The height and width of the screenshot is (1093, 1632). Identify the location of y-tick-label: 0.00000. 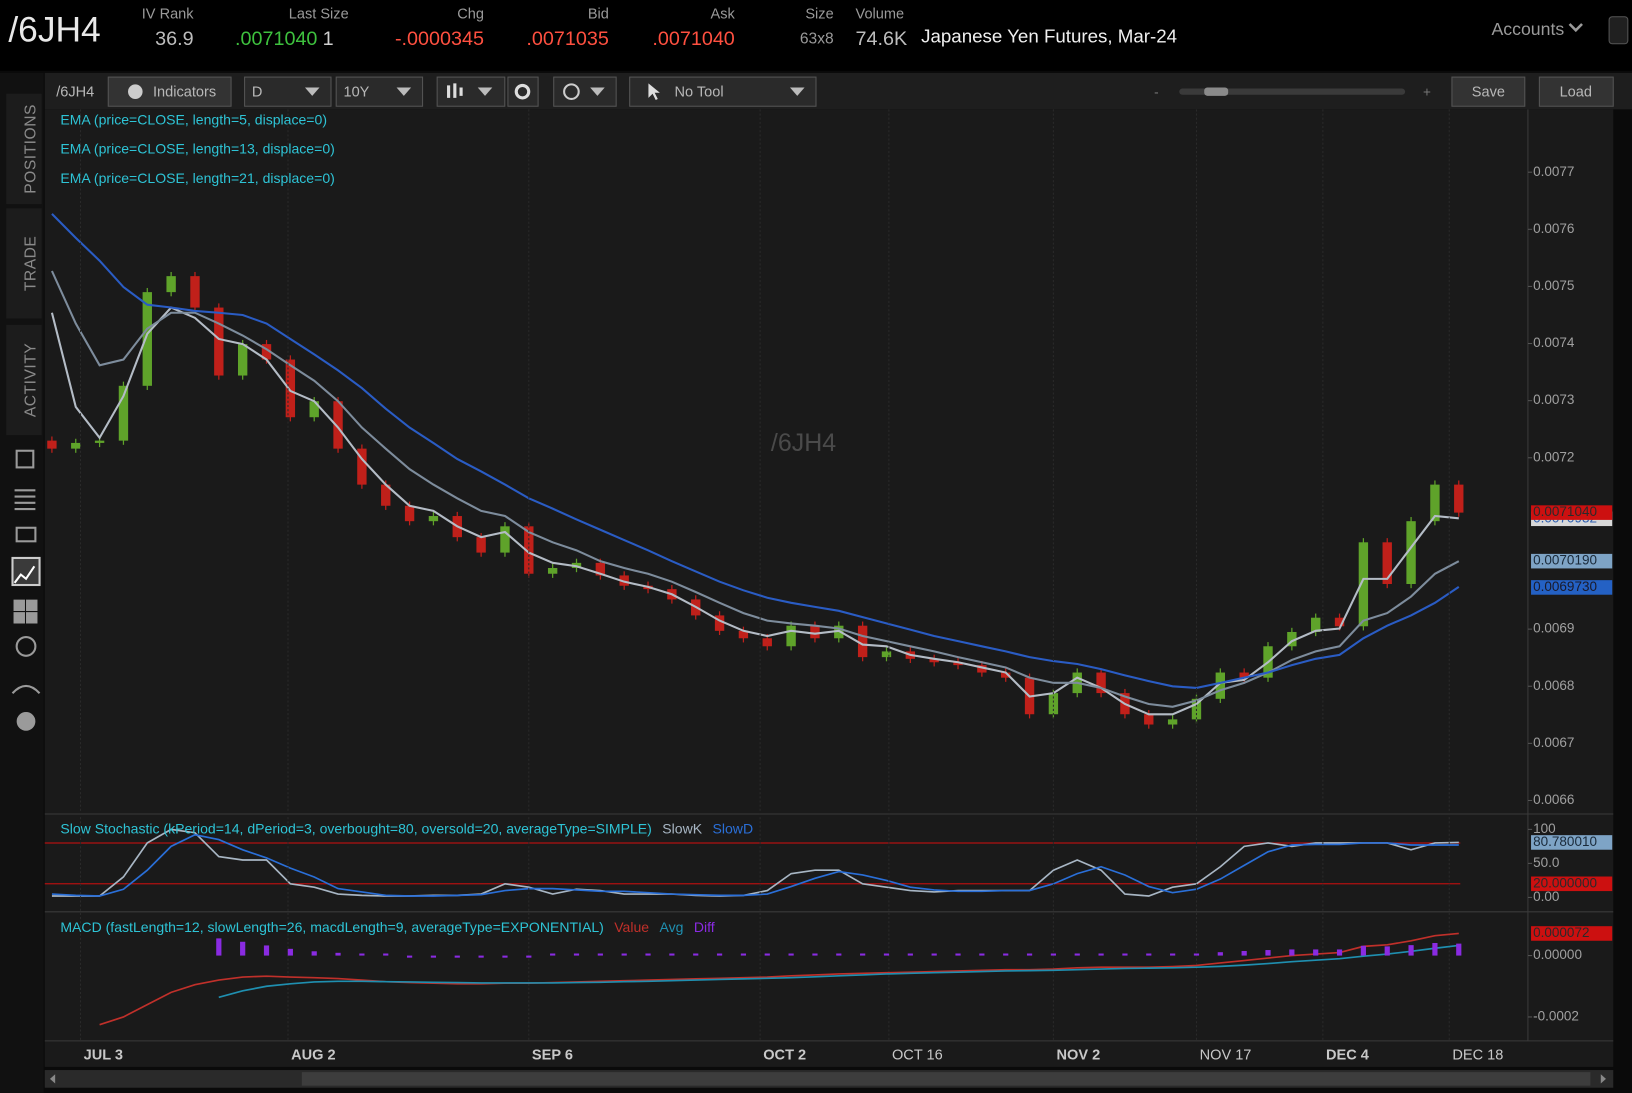
(1557, 954).